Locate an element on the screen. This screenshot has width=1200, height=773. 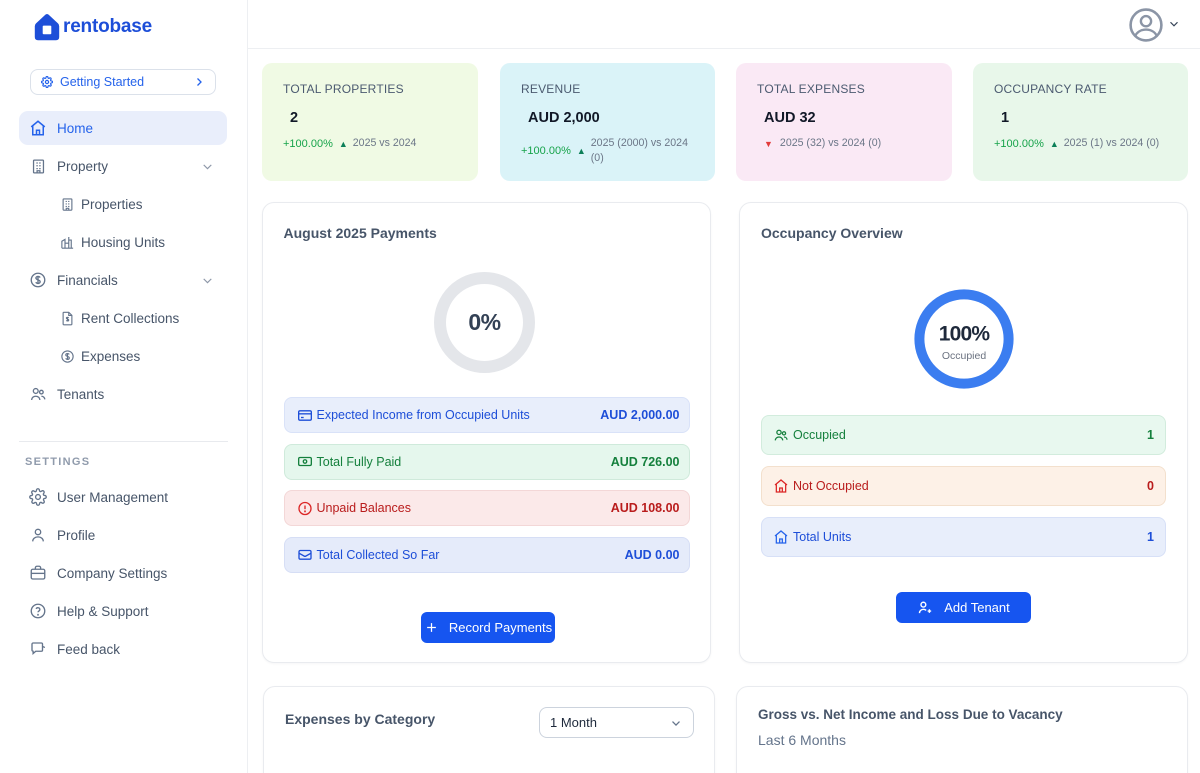
svg-text: 100% is located at coordinates (964, 334).